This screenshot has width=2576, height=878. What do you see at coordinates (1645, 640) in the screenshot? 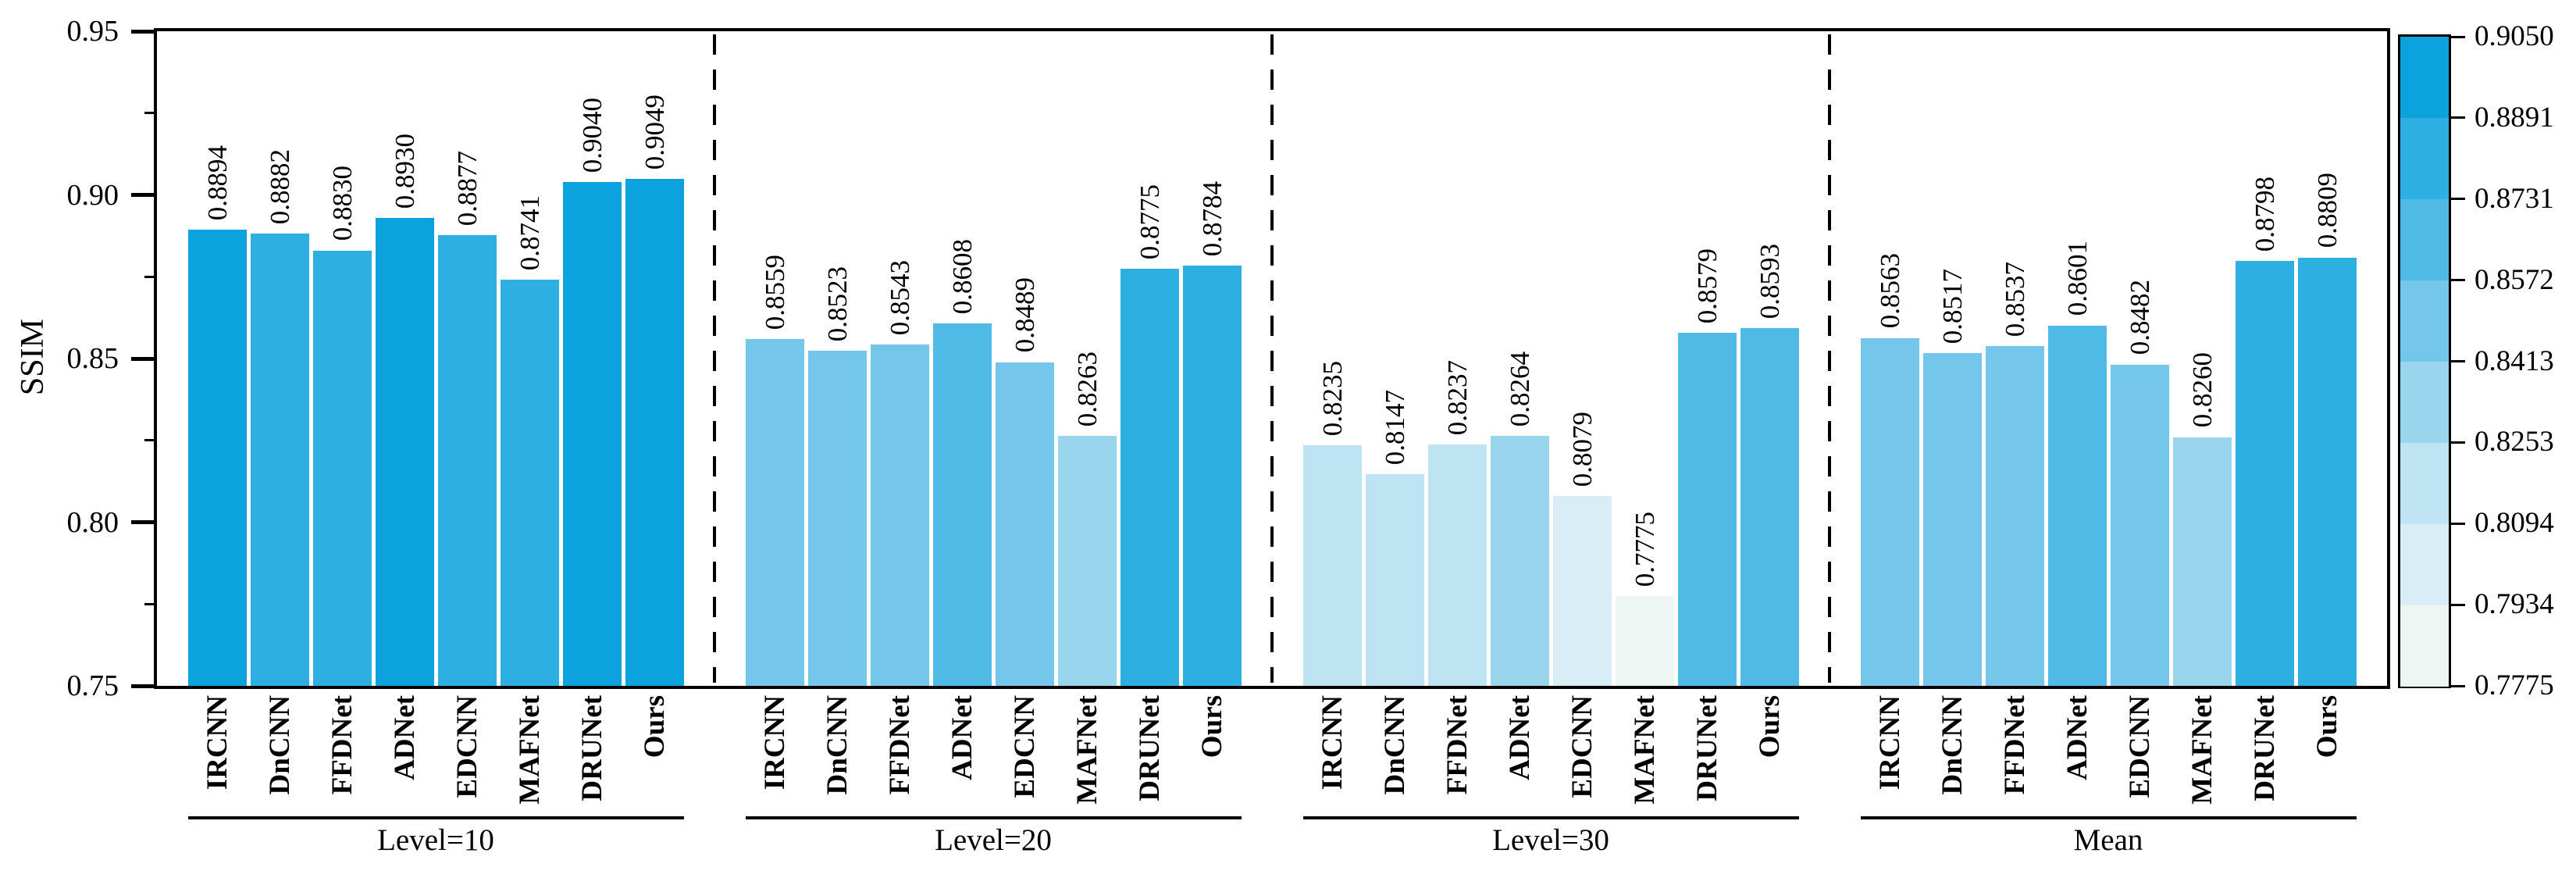
I see `bar-level-30-mafnet` at bounding box center [1645, 640].